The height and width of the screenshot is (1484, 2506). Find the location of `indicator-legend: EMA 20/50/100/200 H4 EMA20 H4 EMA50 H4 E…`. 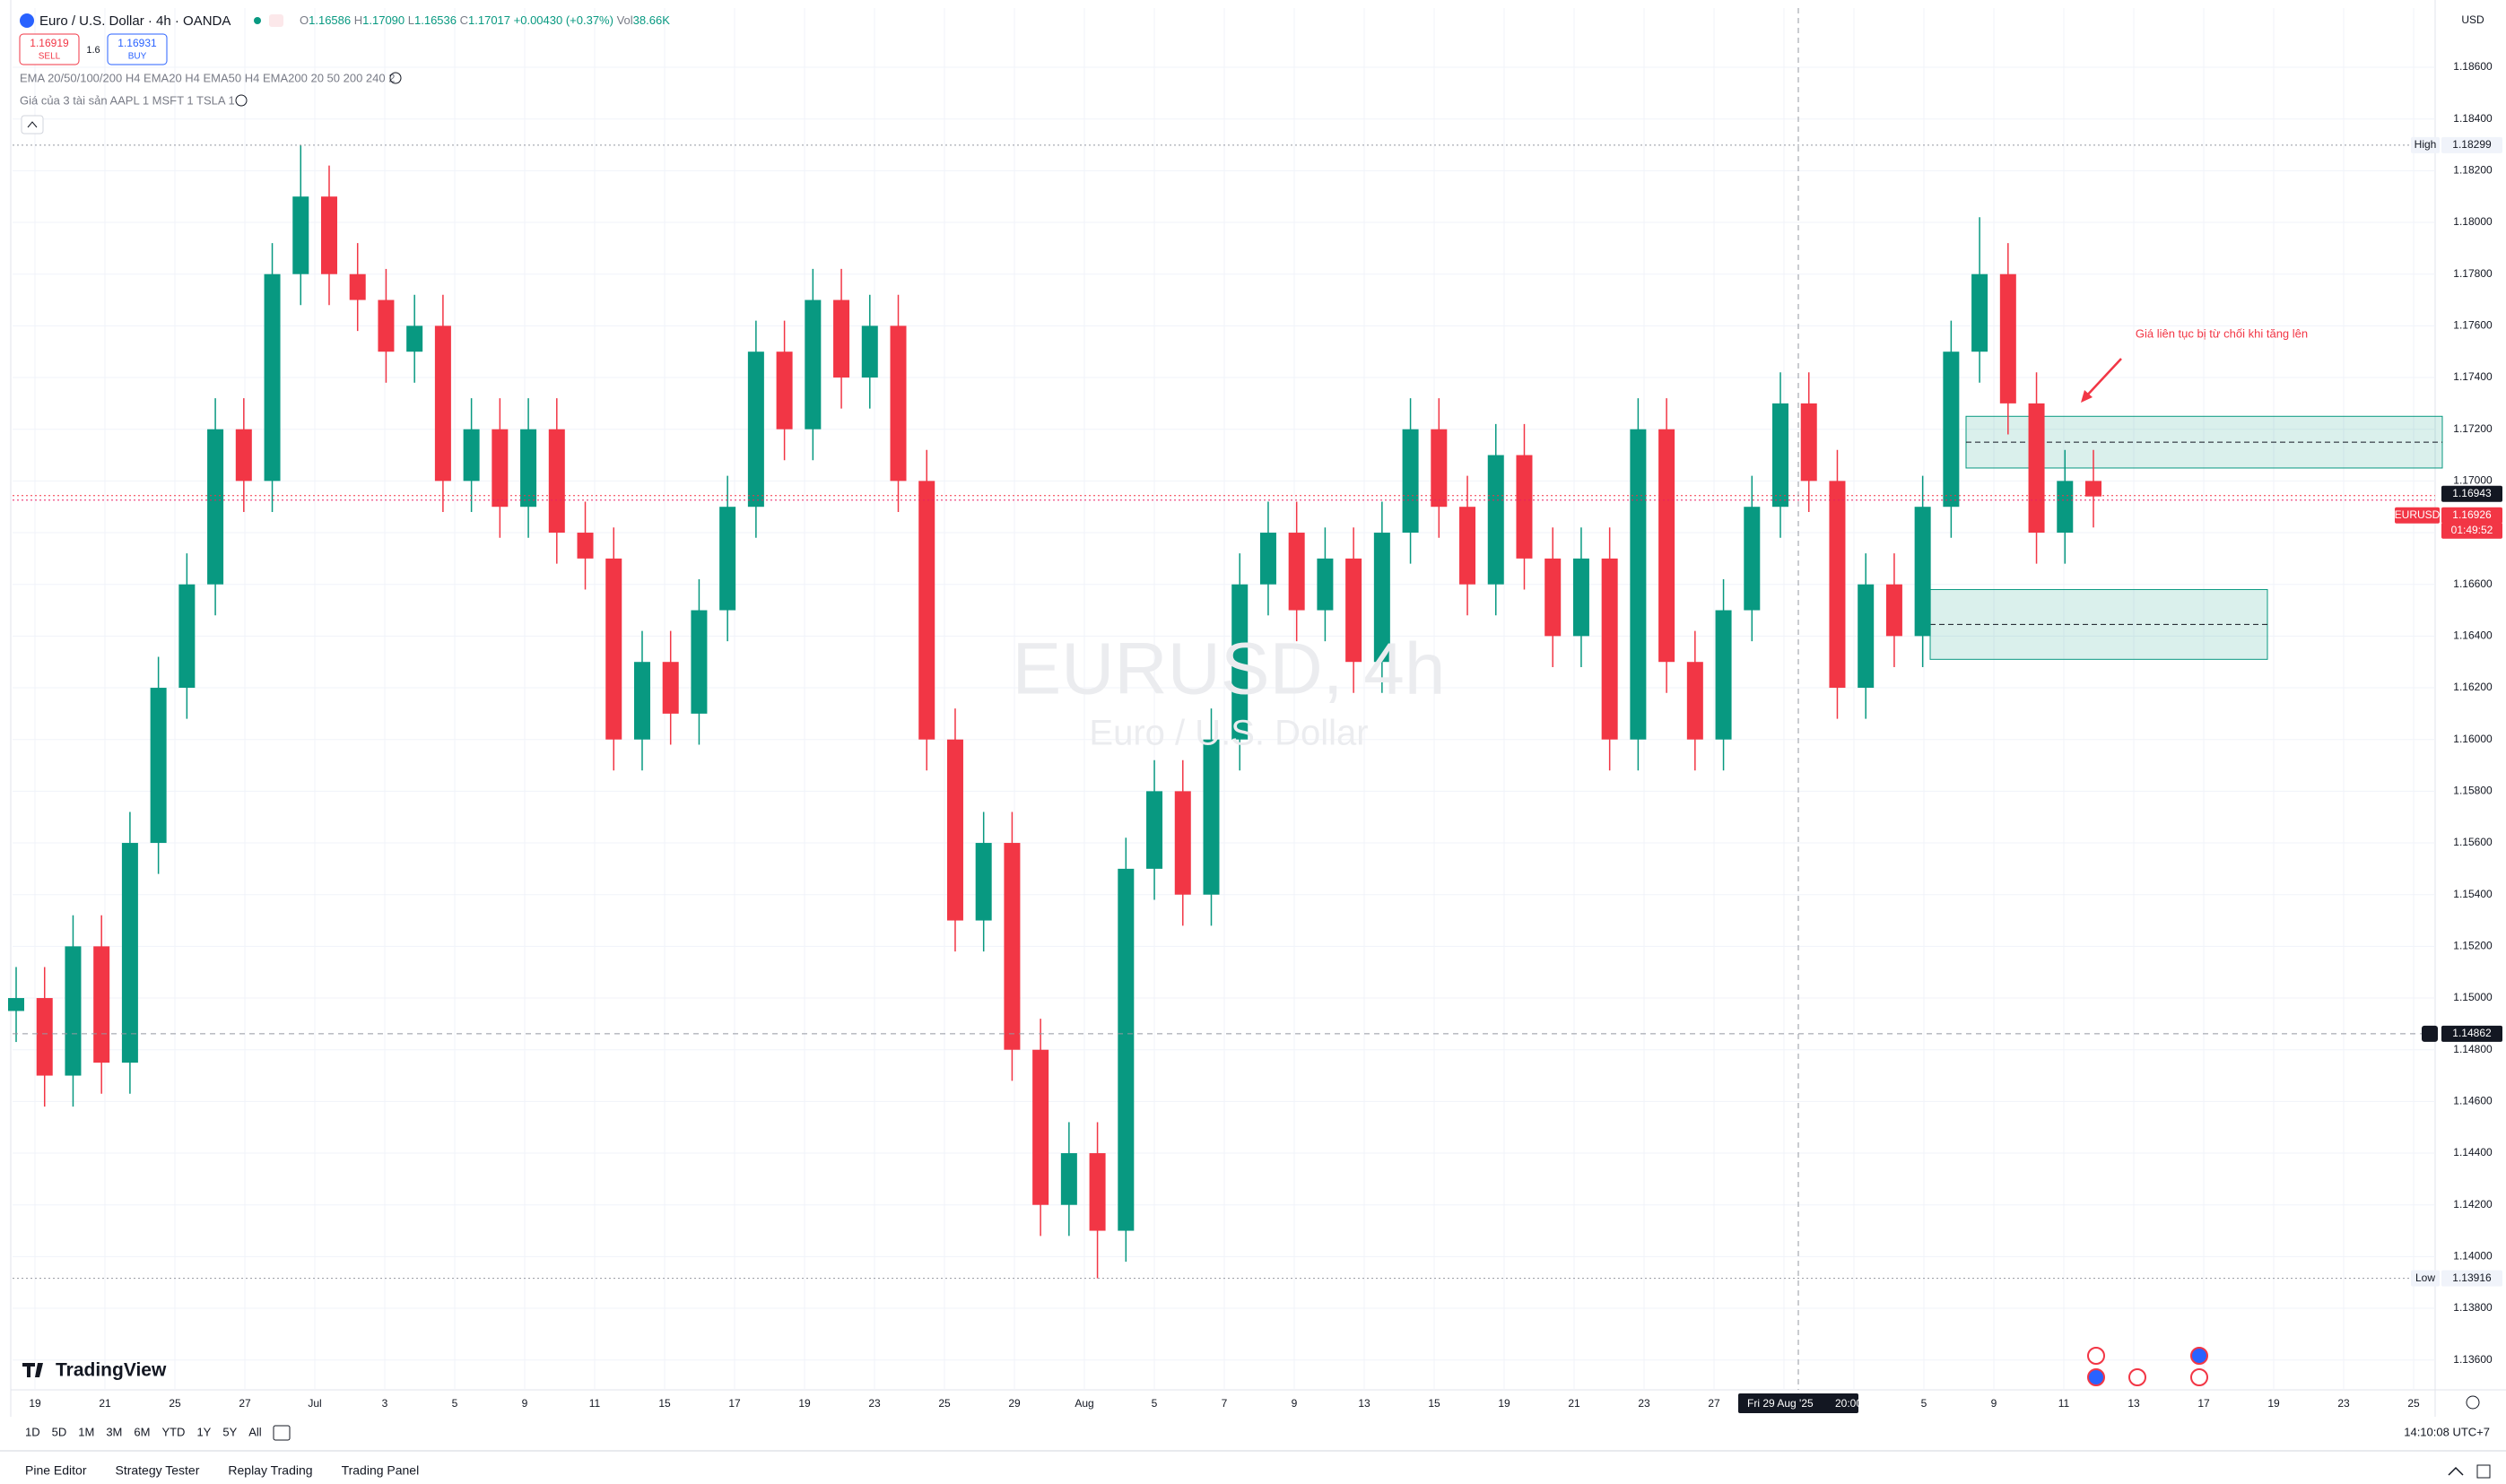

indicator-legend: EMA 20/50/100/200 H4 EMA20 H4 EMA50 H4 E… is located at coordinates (207, 77).